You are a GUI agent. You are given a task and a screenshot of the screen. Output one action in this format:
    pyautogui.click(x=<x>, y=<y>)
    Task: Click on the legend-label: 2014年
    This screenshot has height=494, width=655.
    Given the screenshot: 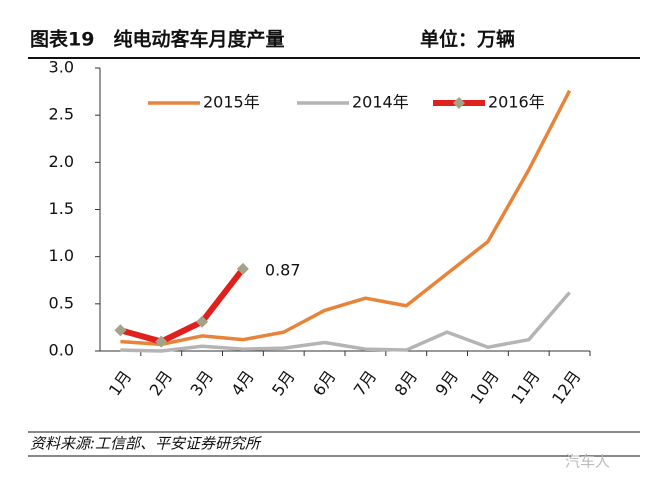 What is the action you would take?
    pyautogui.click(x=380, y=102)
    